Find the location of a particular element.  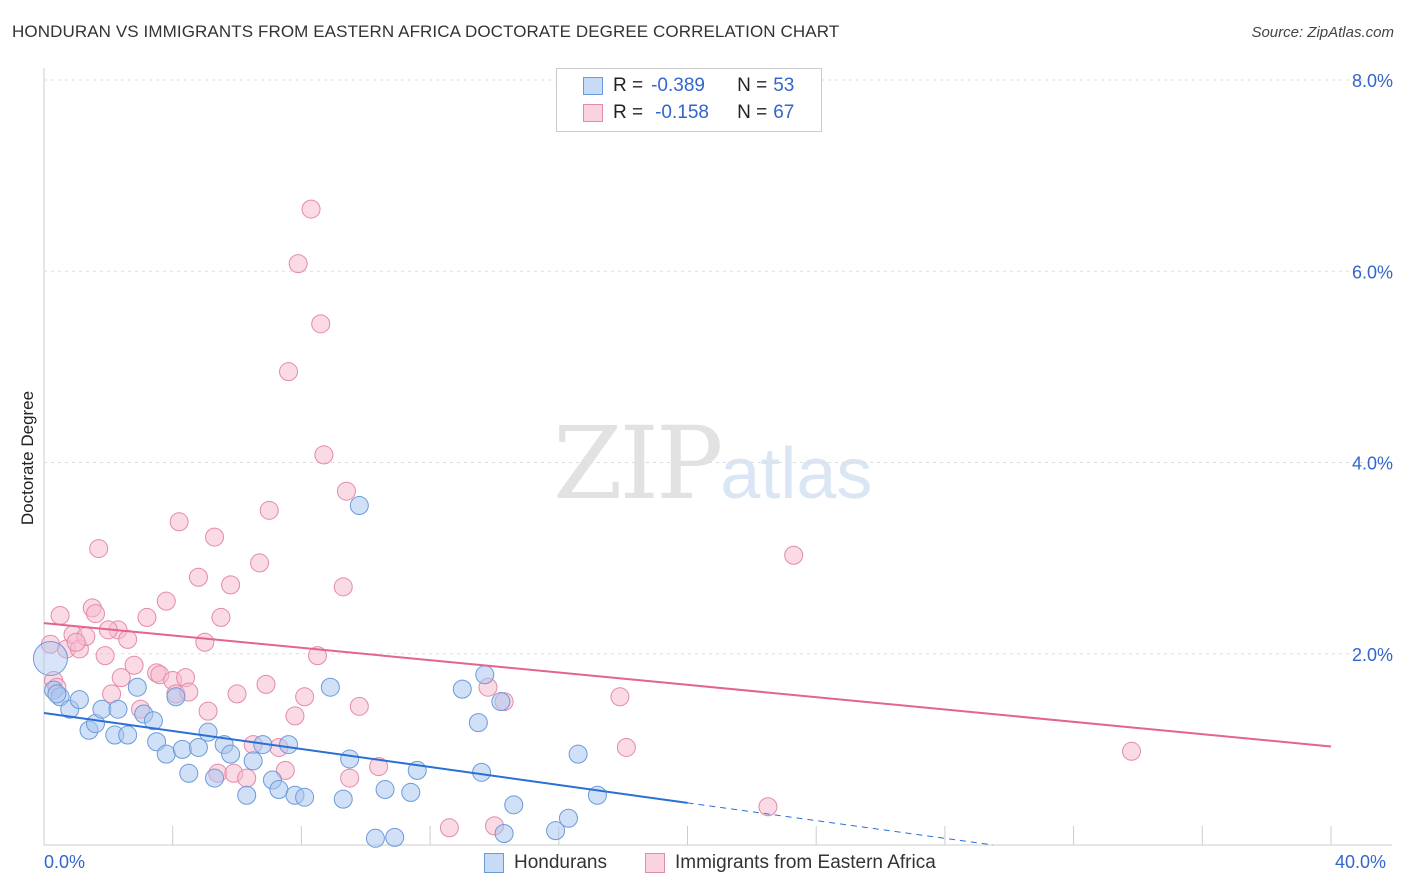

y-tick-label: 2.0% is located at coordinates (1372, 655).